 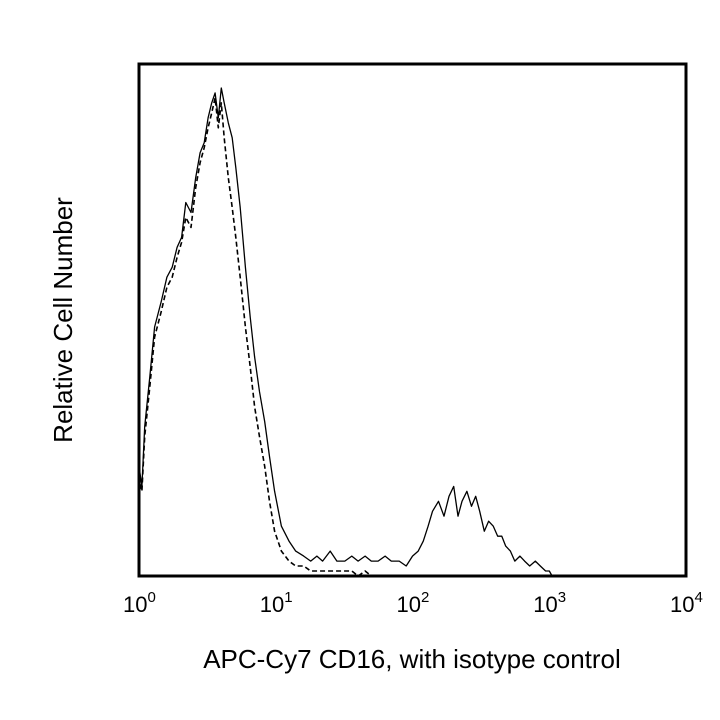 I want to click on x-tick-label: 10³, so click(x=549, y=603).